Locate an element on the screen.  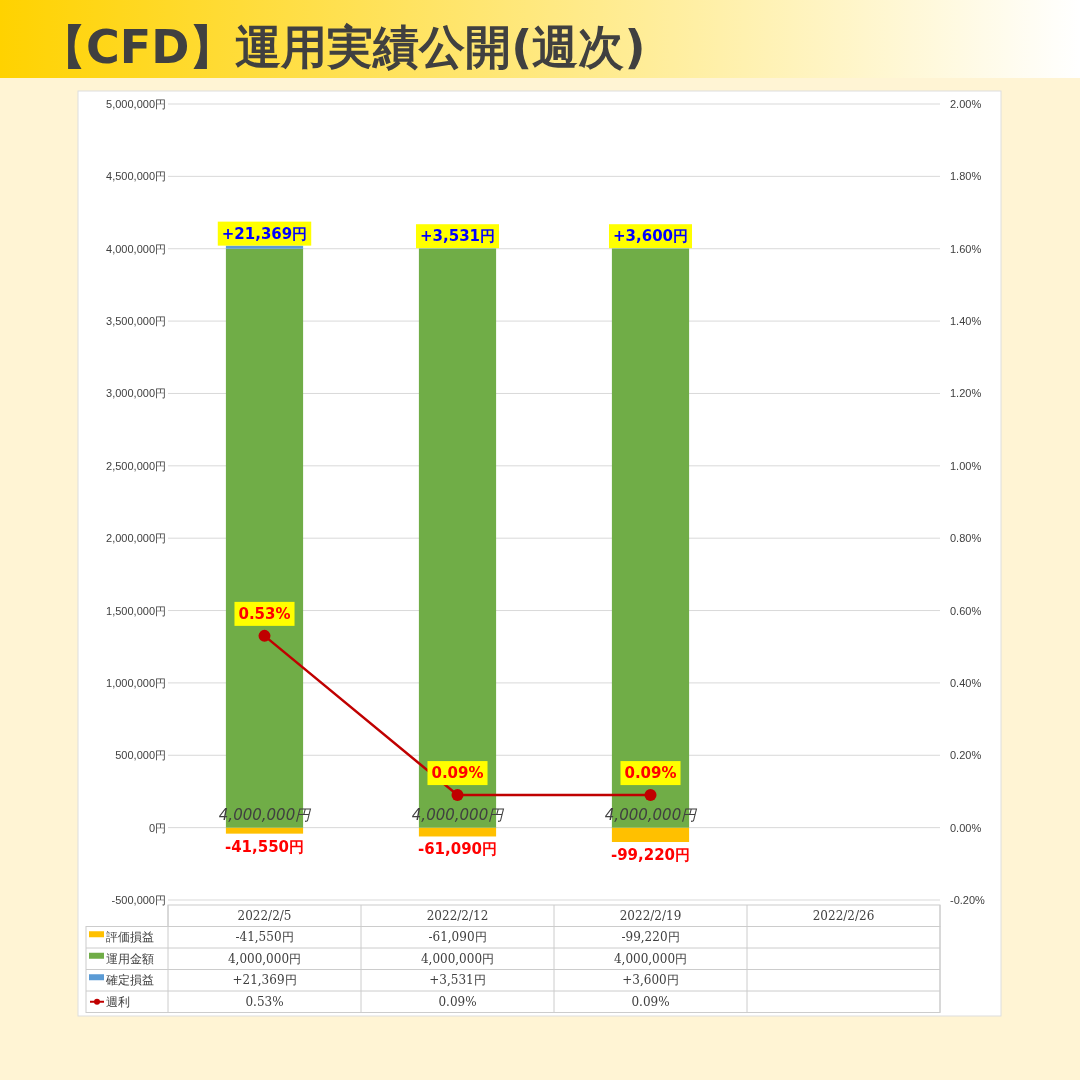
x-tick-label: 2022/2/5 is located at coordinates (264, 915).